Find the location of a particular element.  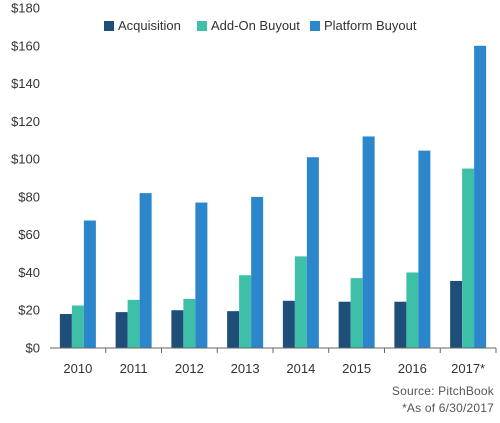

y-tick-label: $0 is located at coordinates (33, 348).